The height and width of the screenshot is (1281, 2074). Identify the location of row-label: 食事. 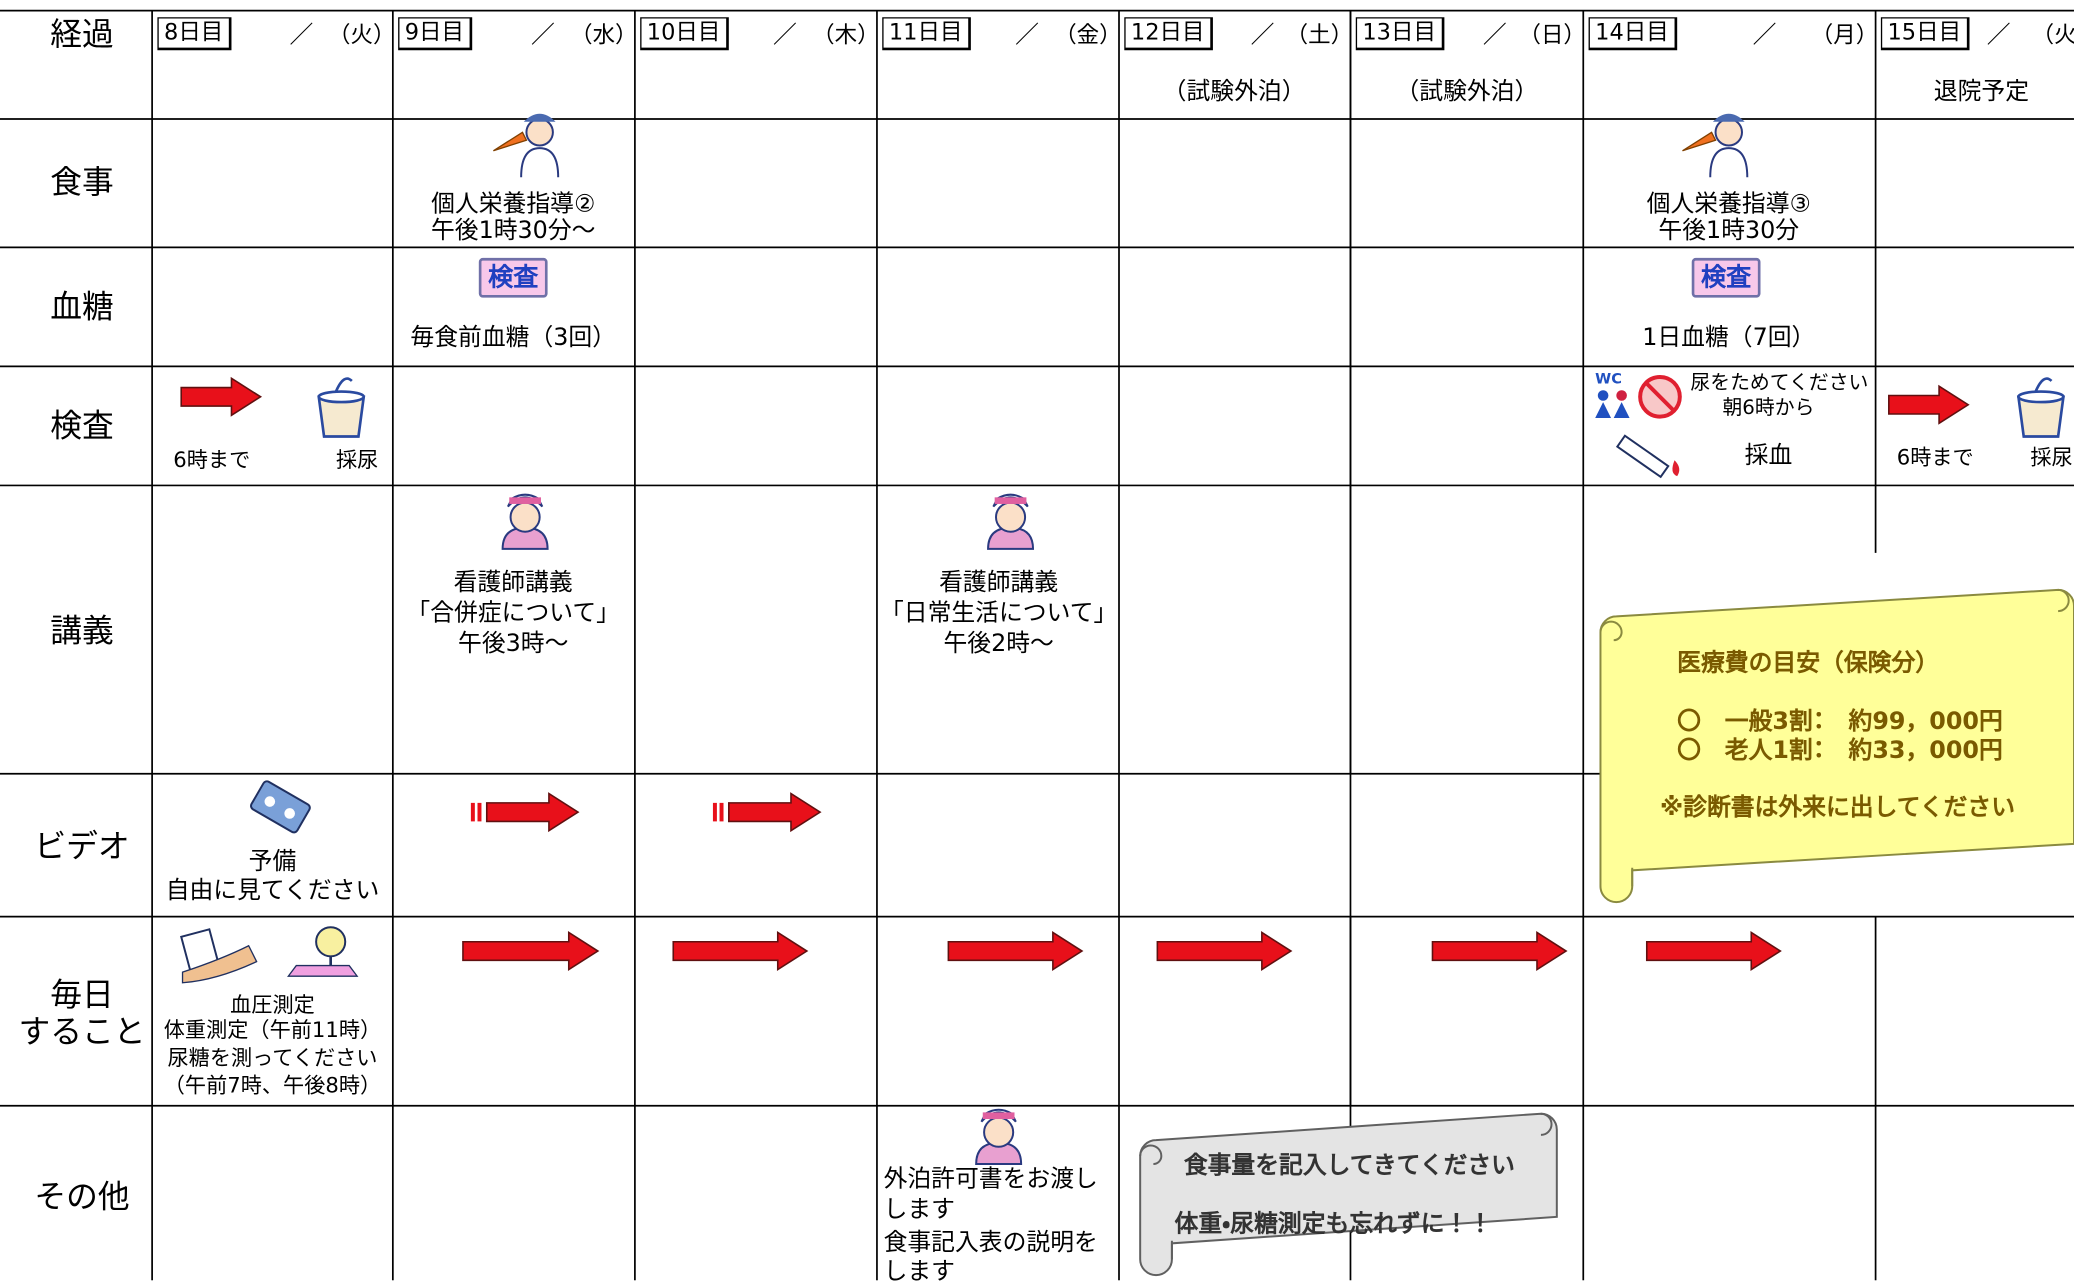
(82, 183).